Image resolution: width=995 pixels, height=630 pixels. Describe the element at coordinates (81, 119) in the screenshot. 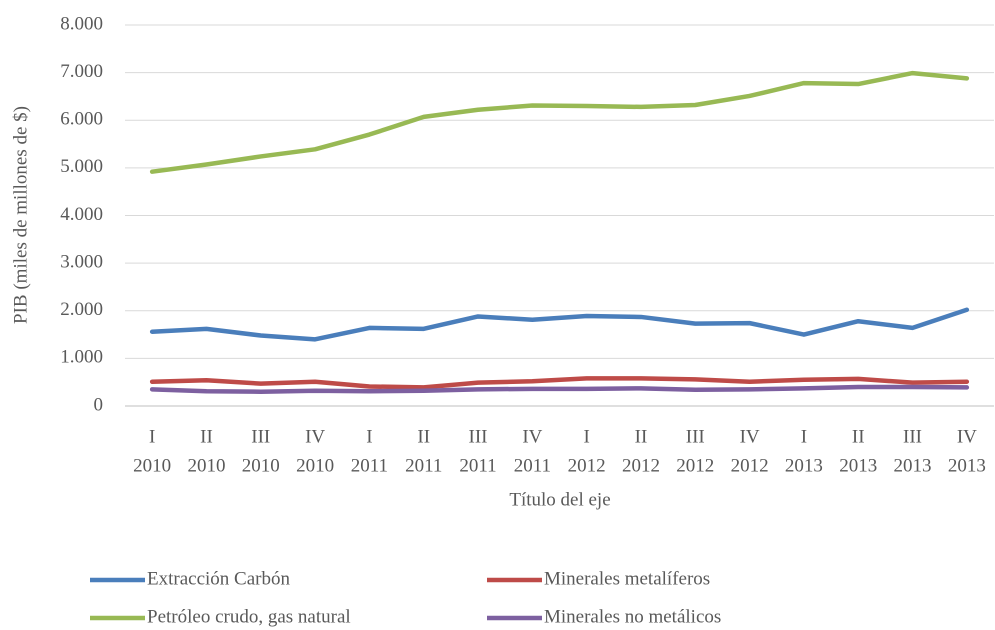

I see `y-tick-label: 6.000` at that location.